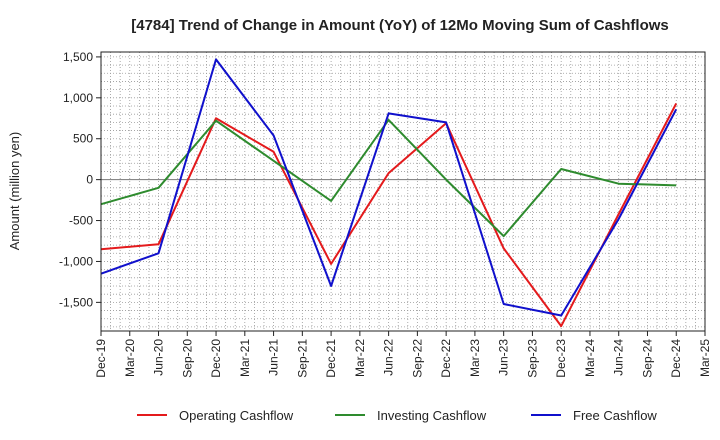 Image resolution: width=720 pixels, height=440 pixels. I want to click on legend-label: Investing Cashflow, so click(432, 415).